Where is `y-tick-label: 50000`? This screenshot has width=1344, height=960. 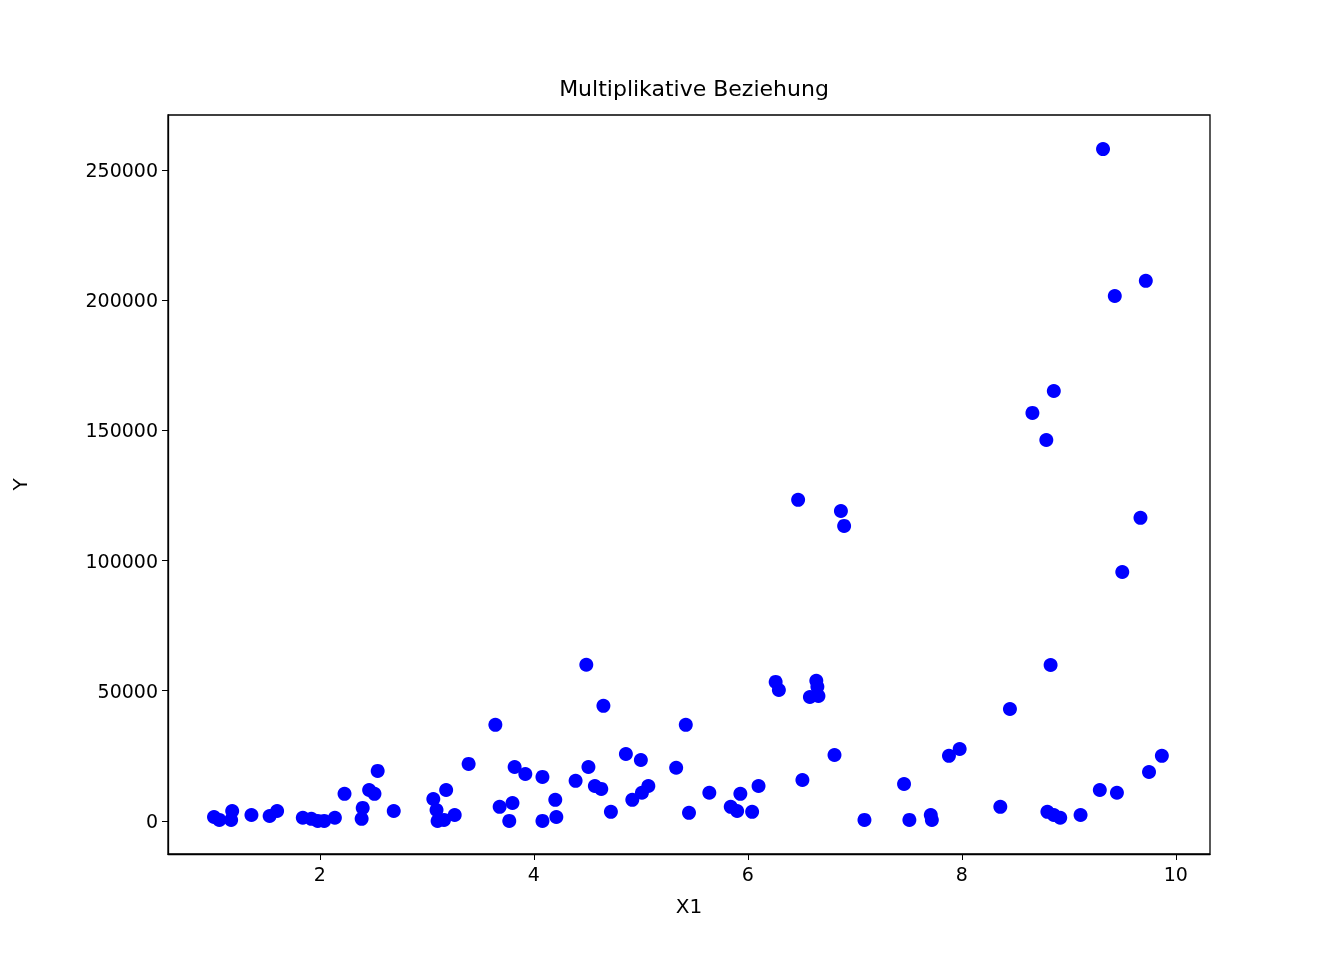
y-tick-label: 50000 is located at coordinates (127, 690).